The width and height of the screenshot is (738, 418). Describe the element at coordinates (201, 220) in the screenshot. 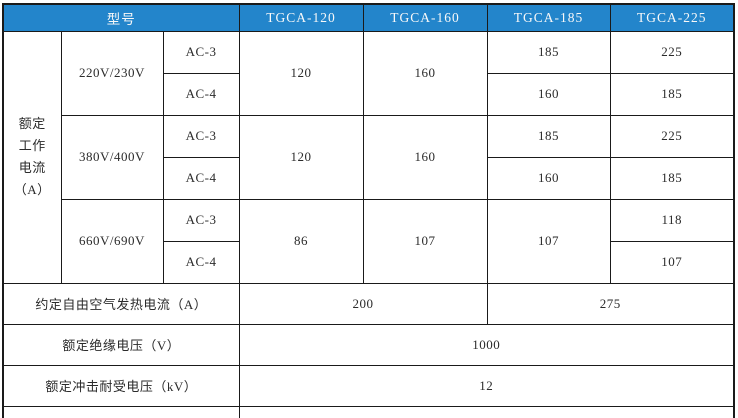

I see `ac3-label-660: AC-3` at that location.